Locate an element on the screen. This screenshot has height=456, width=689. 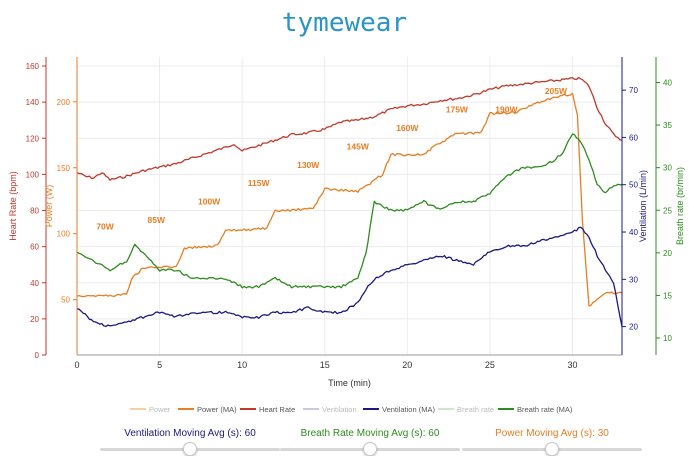
breath-rate-tick-label: 10 is located at coordinates (667, 338).